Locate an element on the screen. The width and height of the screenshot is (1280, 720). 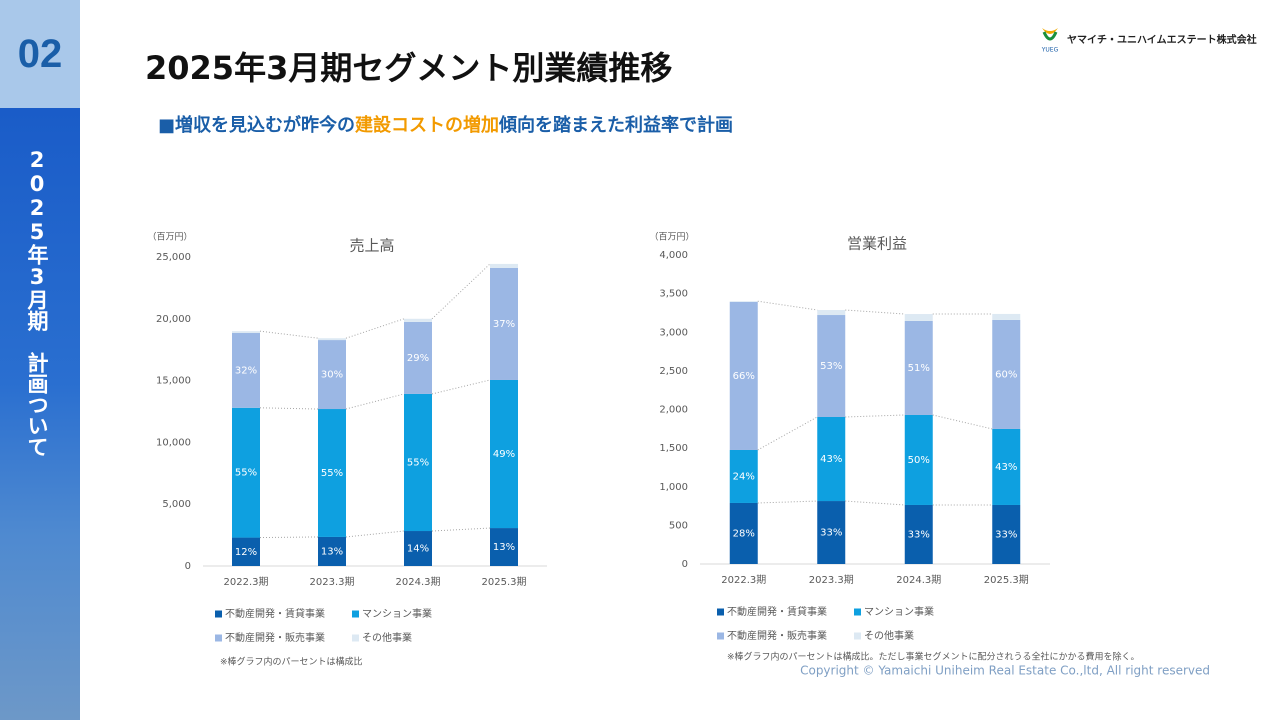
subtitle-tail: 傾向を踏まえた利益率で計画 is located at coordinates (615, 125).